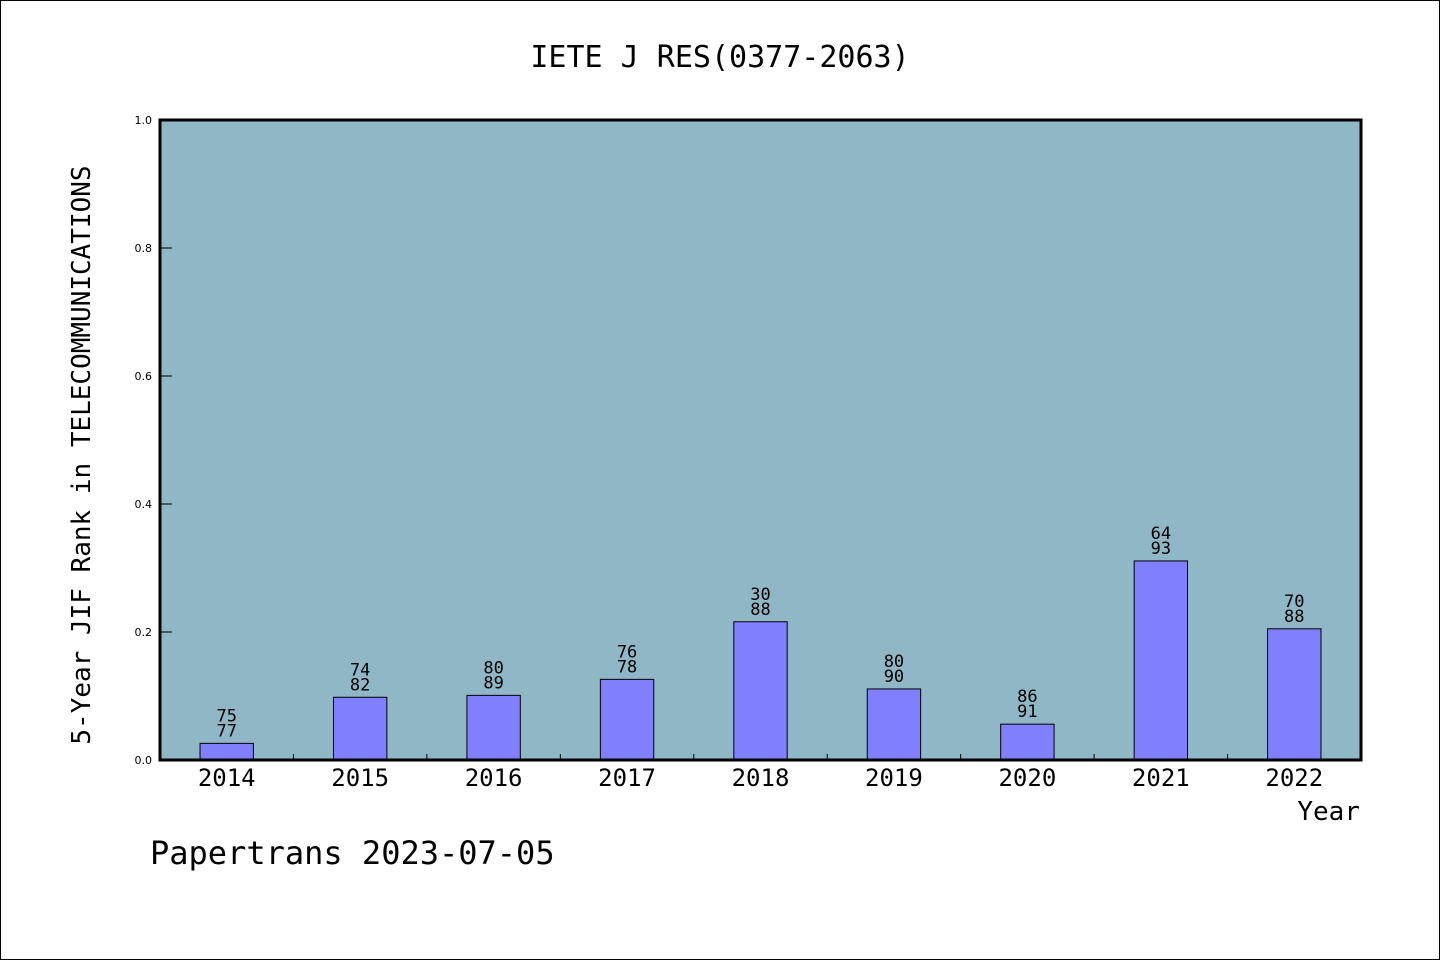 Image resolution: width=1440 pixels, height=960 pixels. I want to click on data-label-rank: 75, so click(226, 716).